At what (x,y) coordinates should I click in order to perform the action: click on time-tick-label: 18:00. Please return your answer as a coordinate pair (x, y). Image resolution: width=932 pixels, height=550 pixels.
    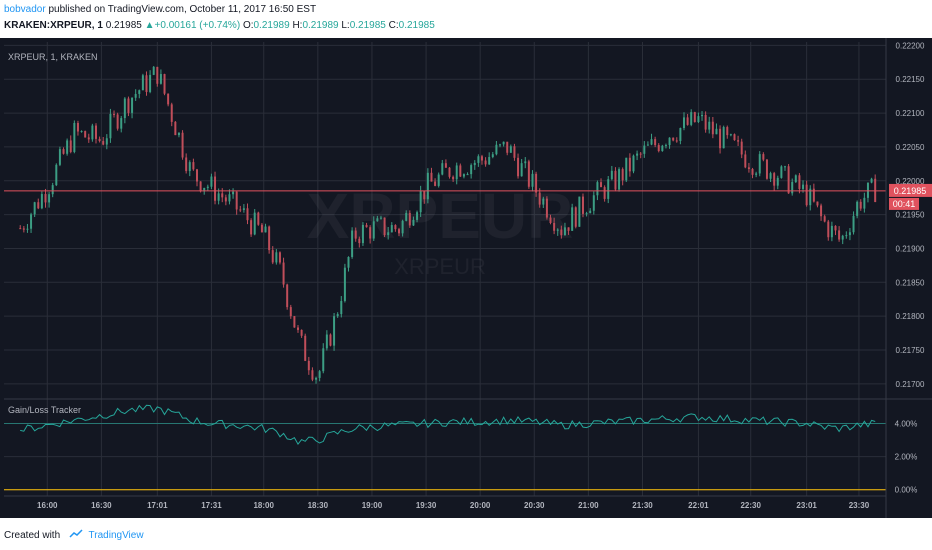
    Looking at the image, I should click on (263, 505).